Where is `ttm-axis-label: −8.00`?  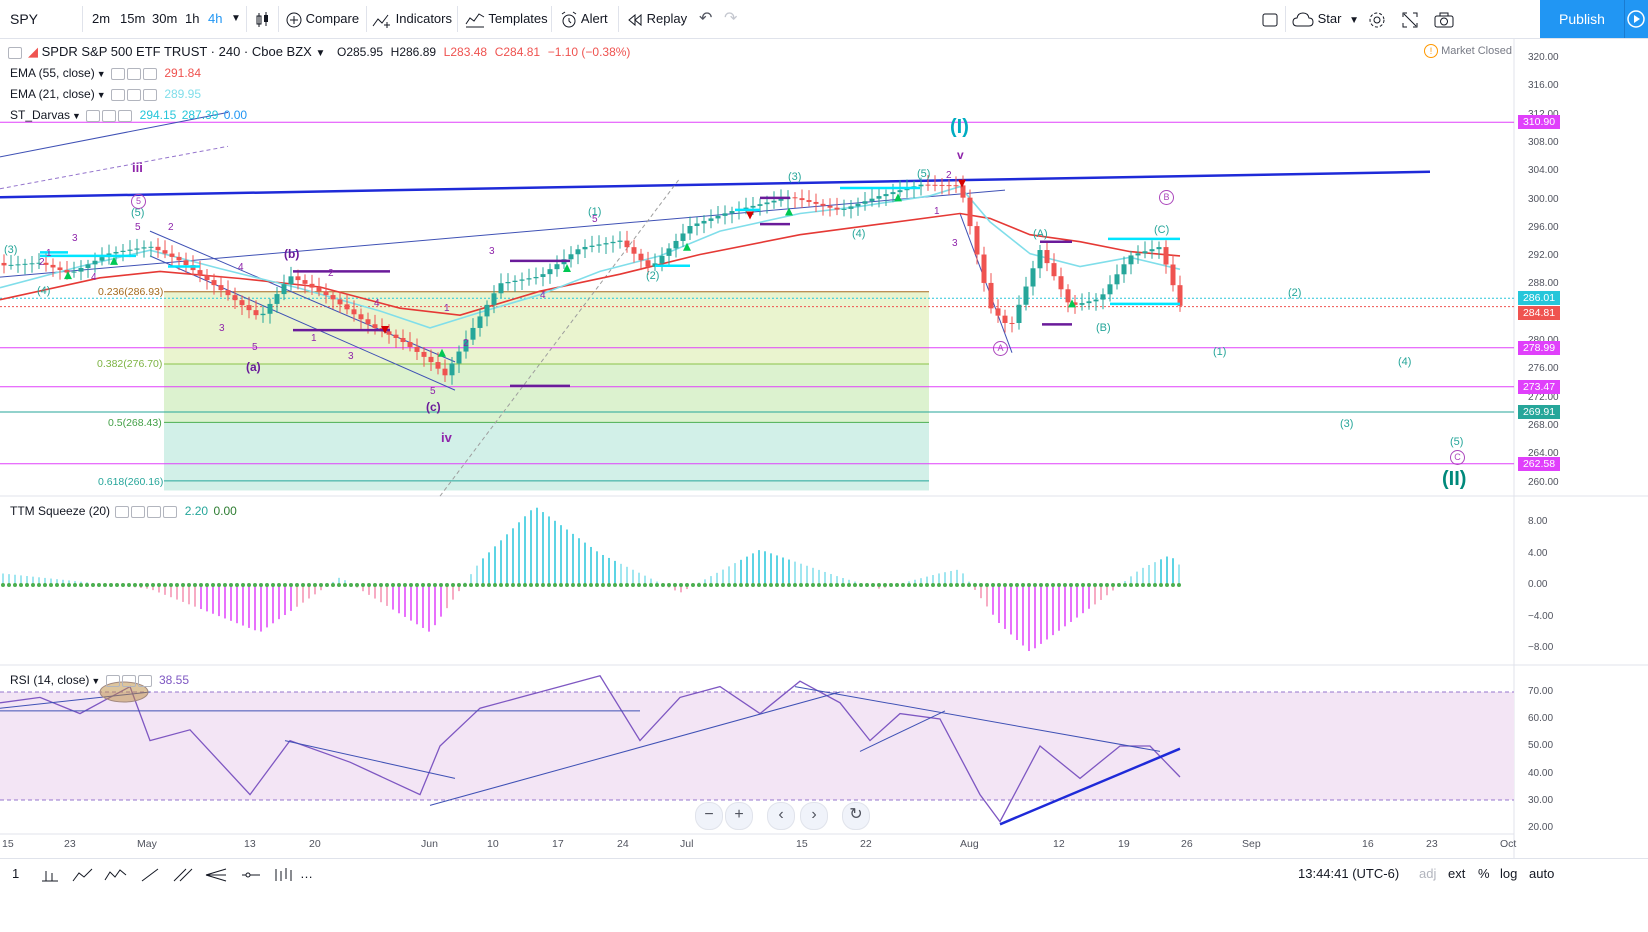 ttm-axis-label: −8.00 is located at coordinates (1541, 647).